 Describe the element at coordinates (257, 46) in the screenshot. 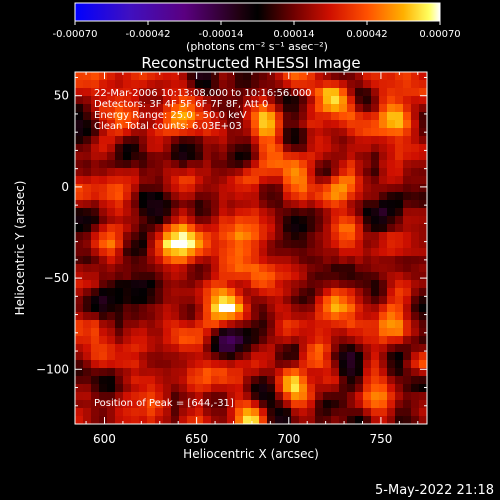

I see `colorbar-units-label: (photons cm⁻² s⁻¹ asec⁻²)` at that location.